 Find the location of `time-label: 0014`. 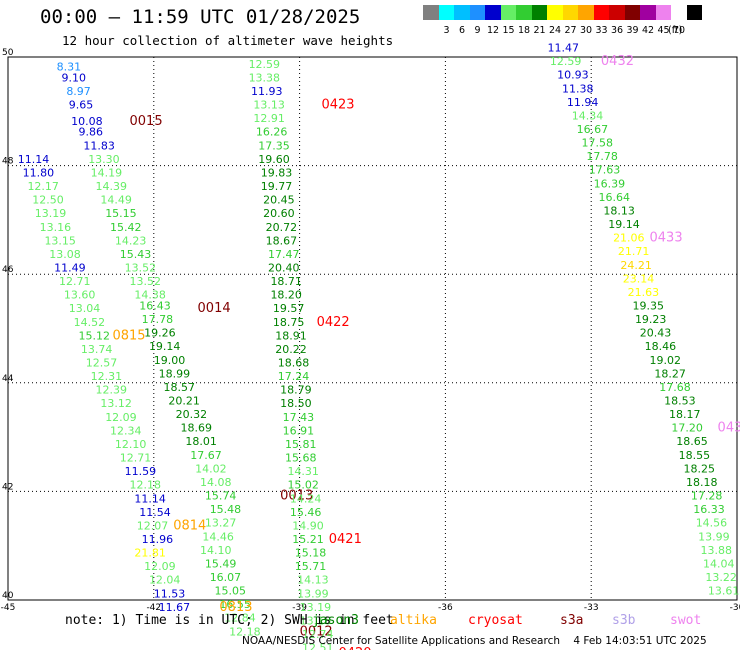

time-label: 0014 is located at coordinates (214, 308).